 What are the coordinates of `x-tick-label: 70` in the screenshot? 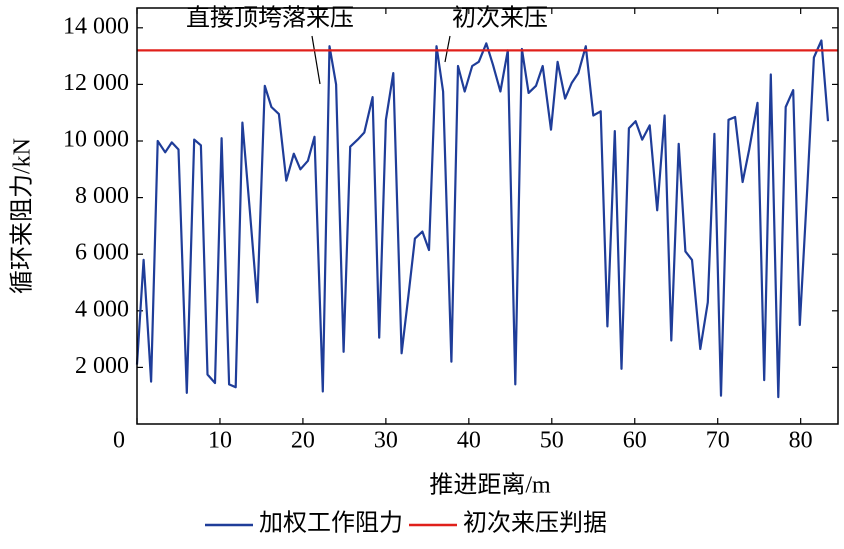 It's located at (718, 441).